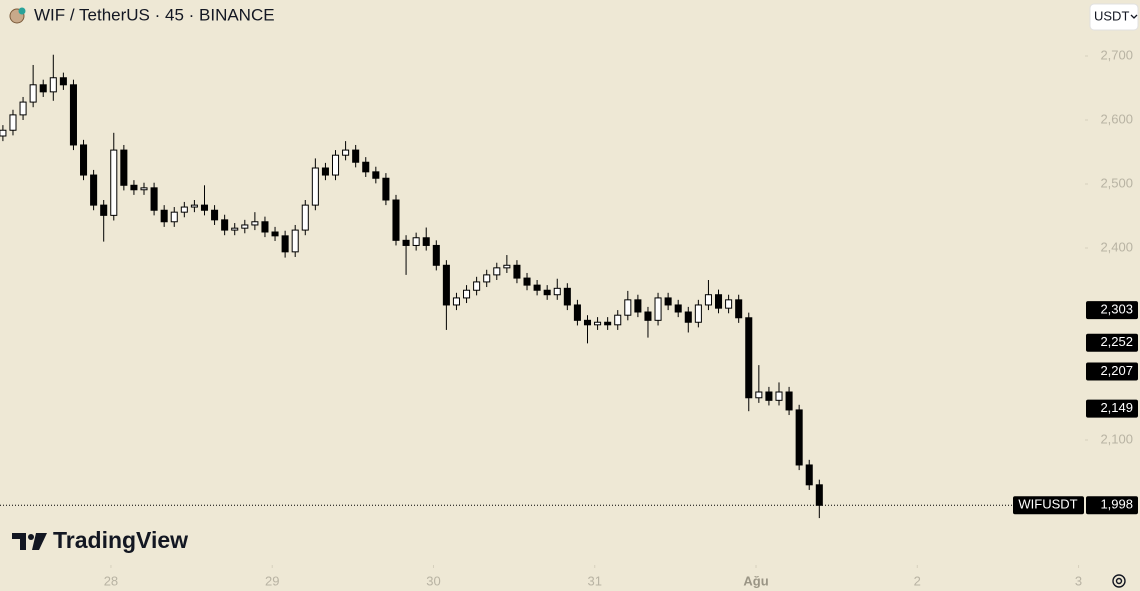 The width and height of the screenshot is (1140, 591). What do you see at coordinates (154, 14) in the screenshot?
I see `chart-title: WIF / TetherUS · 45 · BINANCE` at bounding box center [154, 14].